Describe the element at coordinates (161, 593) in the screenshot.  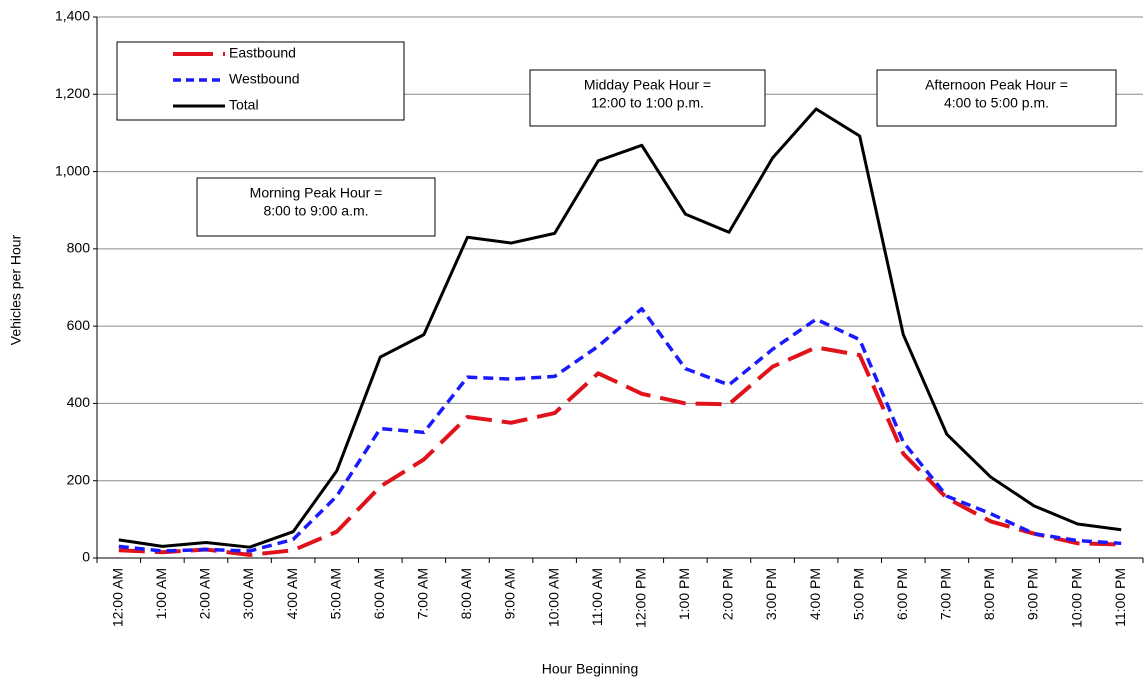
I see `x-tick-label: 1:00 AM` at that location.